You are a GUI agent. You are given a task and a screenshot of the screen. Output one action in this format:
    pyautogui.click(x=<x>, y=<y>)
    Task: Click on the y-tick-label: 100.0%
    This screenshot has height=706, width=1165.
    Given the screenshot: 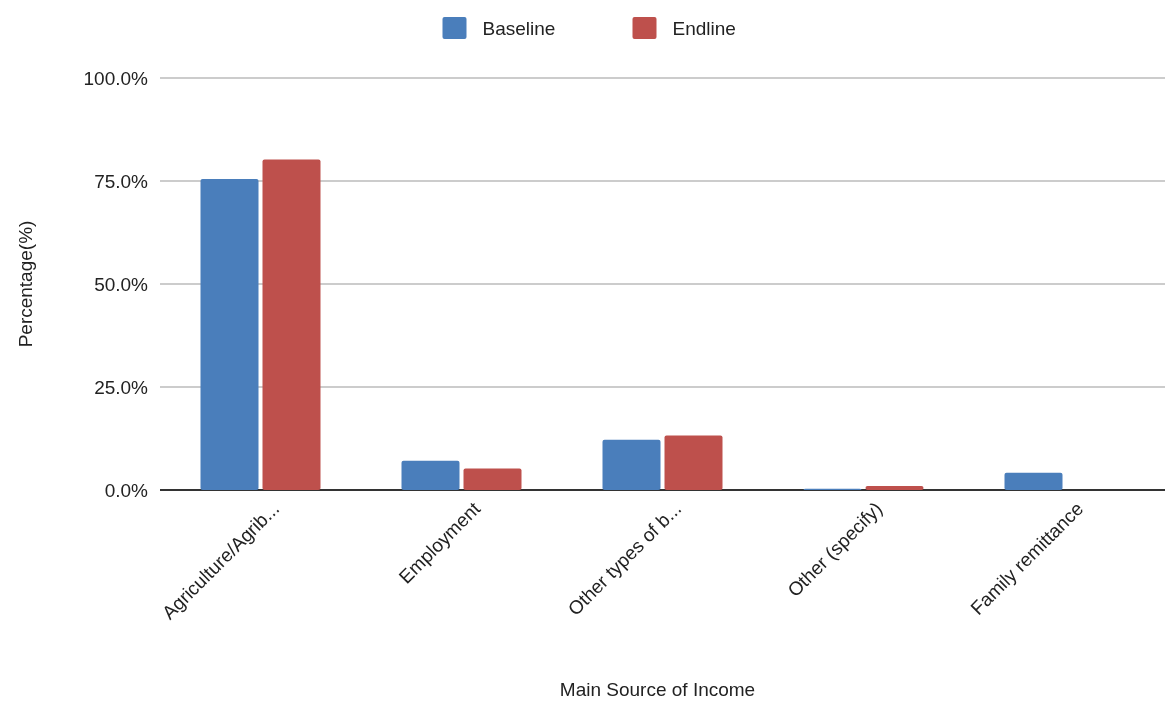 What is the action you would take?
    pyautogui.click(x=116, y=78)
    